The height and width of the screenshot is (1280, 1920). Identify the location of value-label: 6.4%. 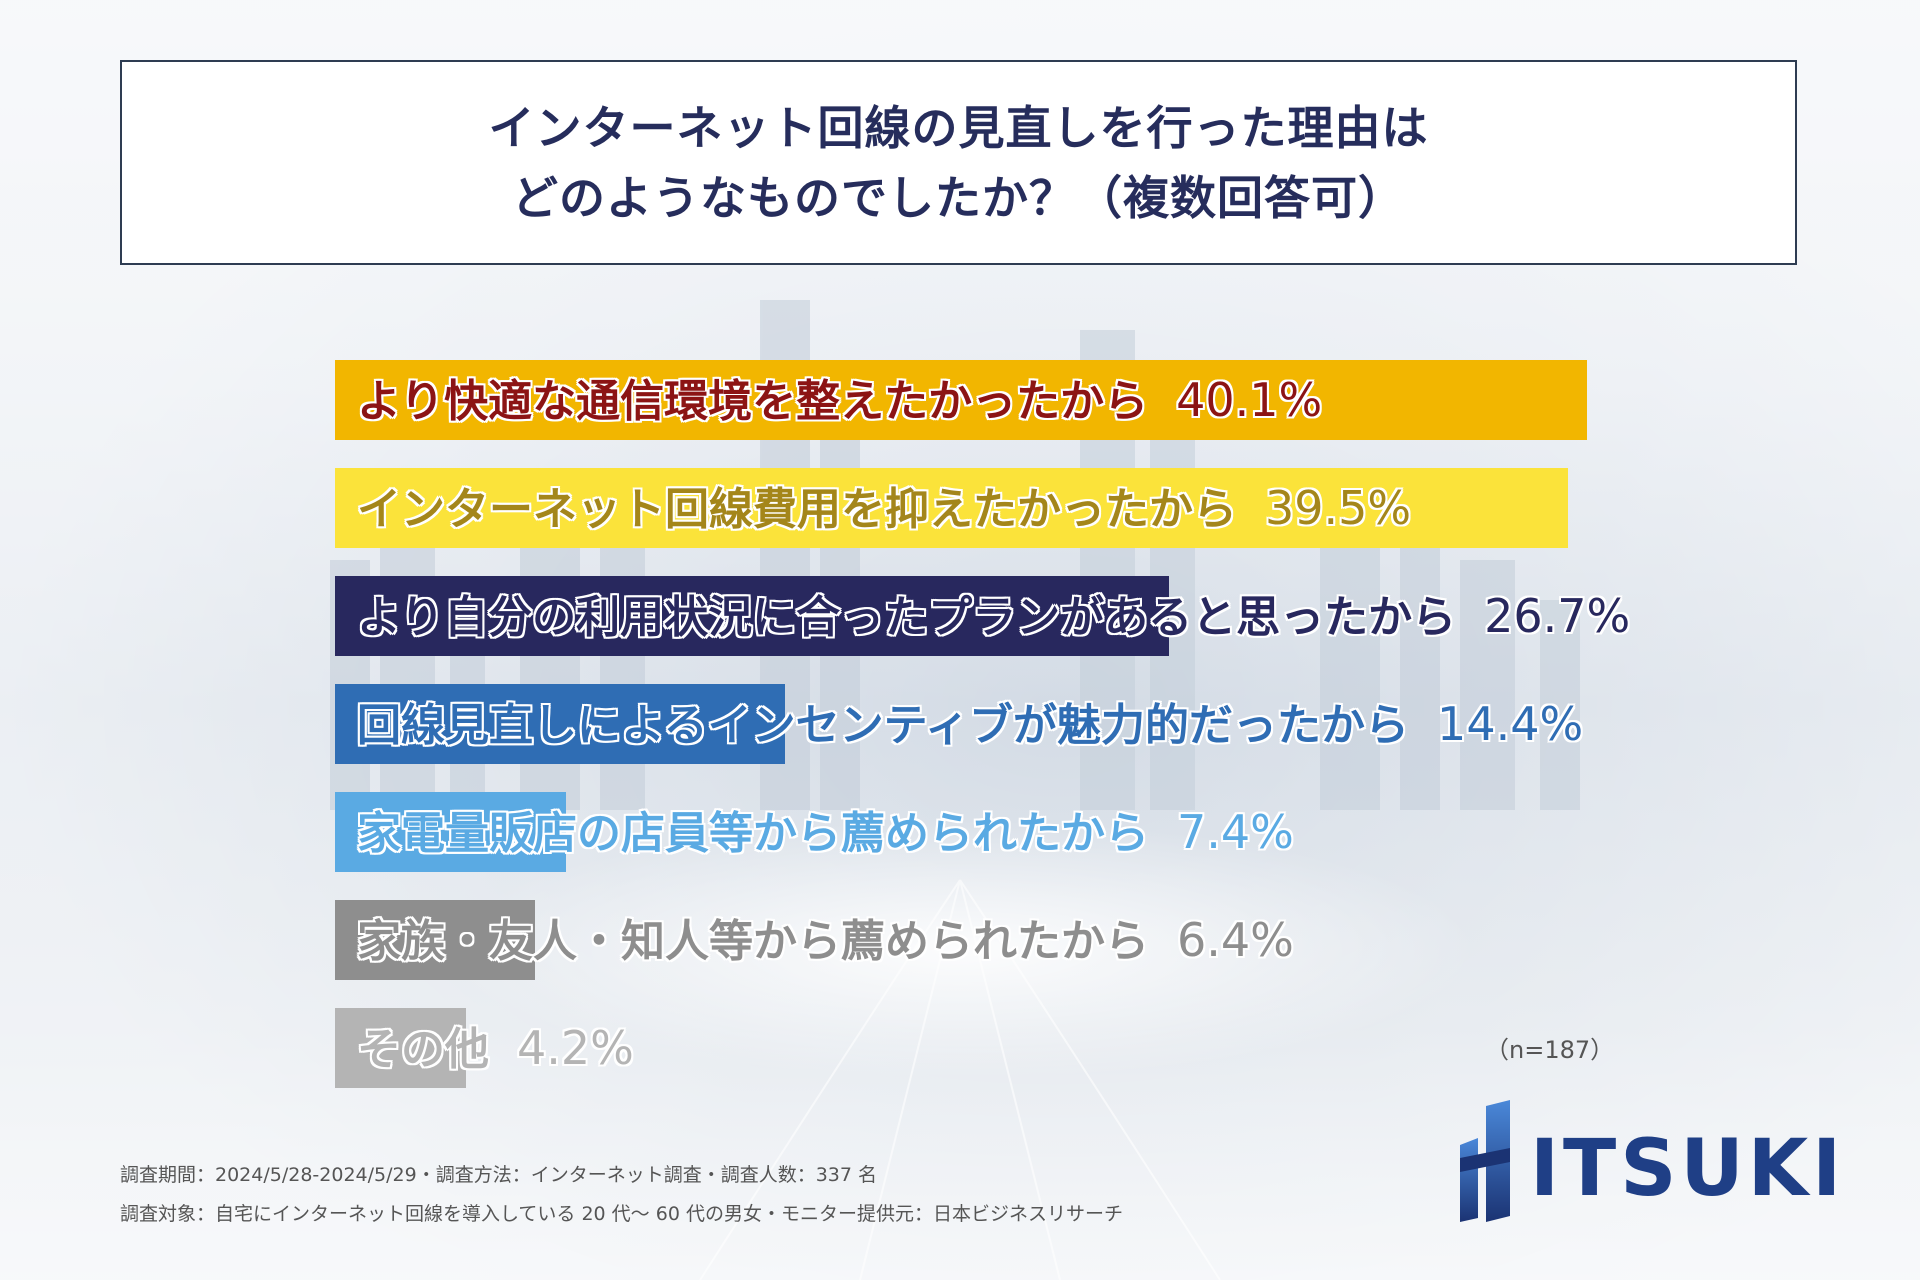
(1235, 940).